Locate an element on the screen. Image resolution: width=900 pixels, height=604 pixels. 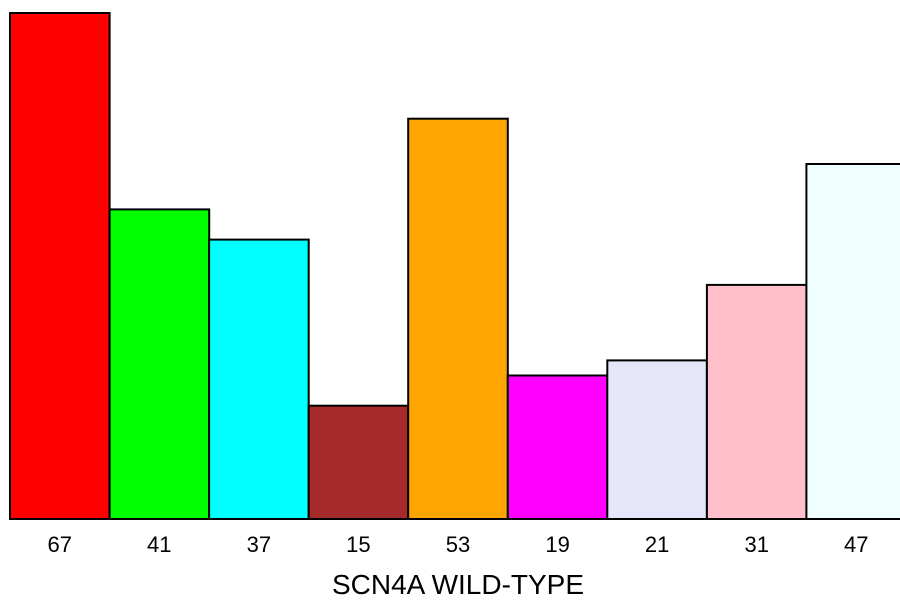
x-axis-title: SCN4A WILD-TYPE is located at coordinates (458, 584).